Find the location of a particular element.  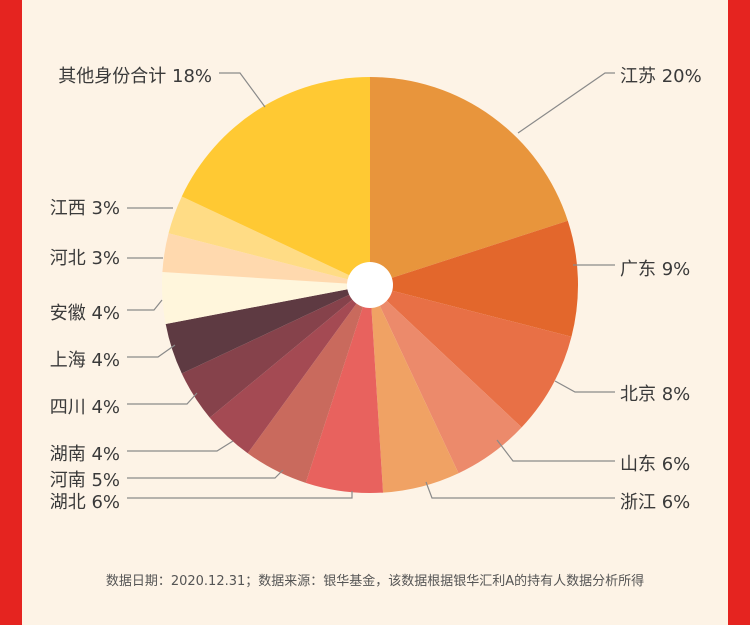

leader-line-河南 is located at coordinates (205, 474).